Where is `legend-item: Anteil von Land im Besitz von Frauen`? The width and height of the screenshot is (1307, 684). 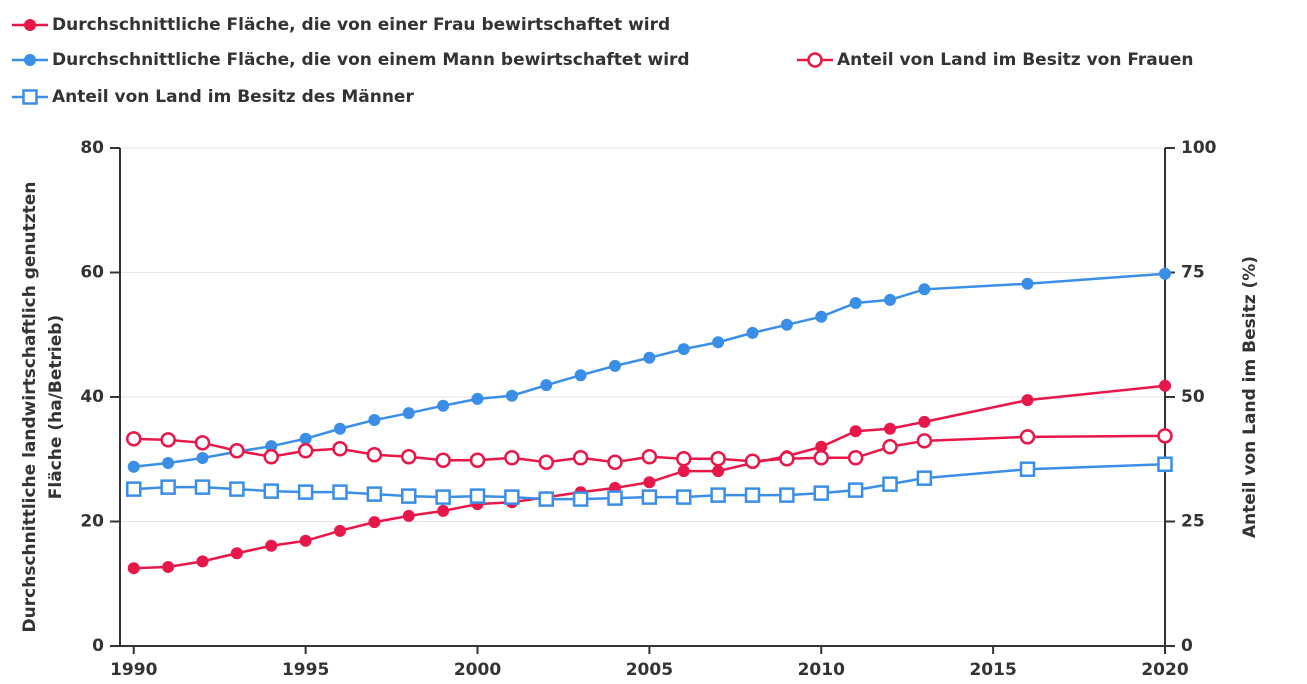
legend-item: Anteil von Land im Besitz von Frauen is located at coordinates (995, 60).